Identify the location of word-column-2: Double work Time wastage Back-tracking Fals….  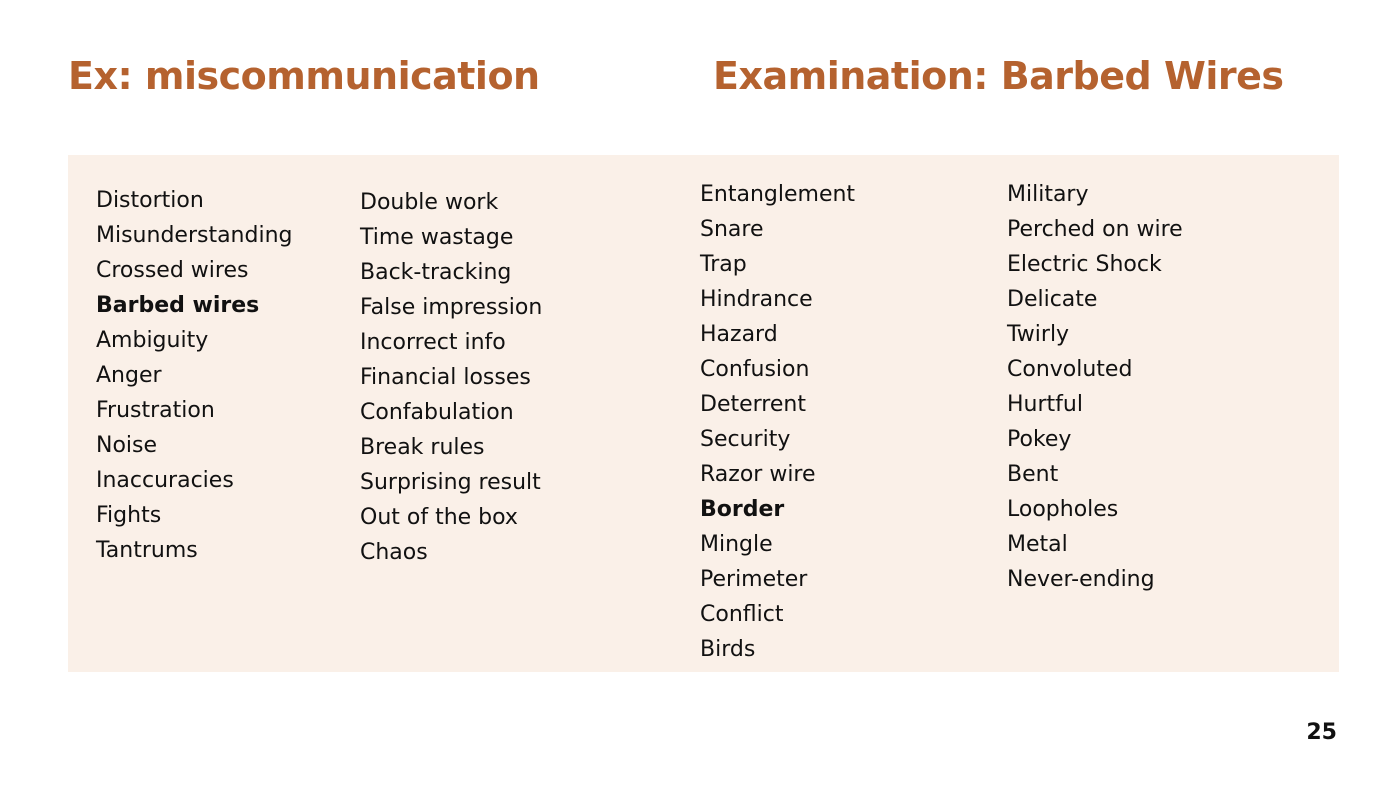
(451, 377).